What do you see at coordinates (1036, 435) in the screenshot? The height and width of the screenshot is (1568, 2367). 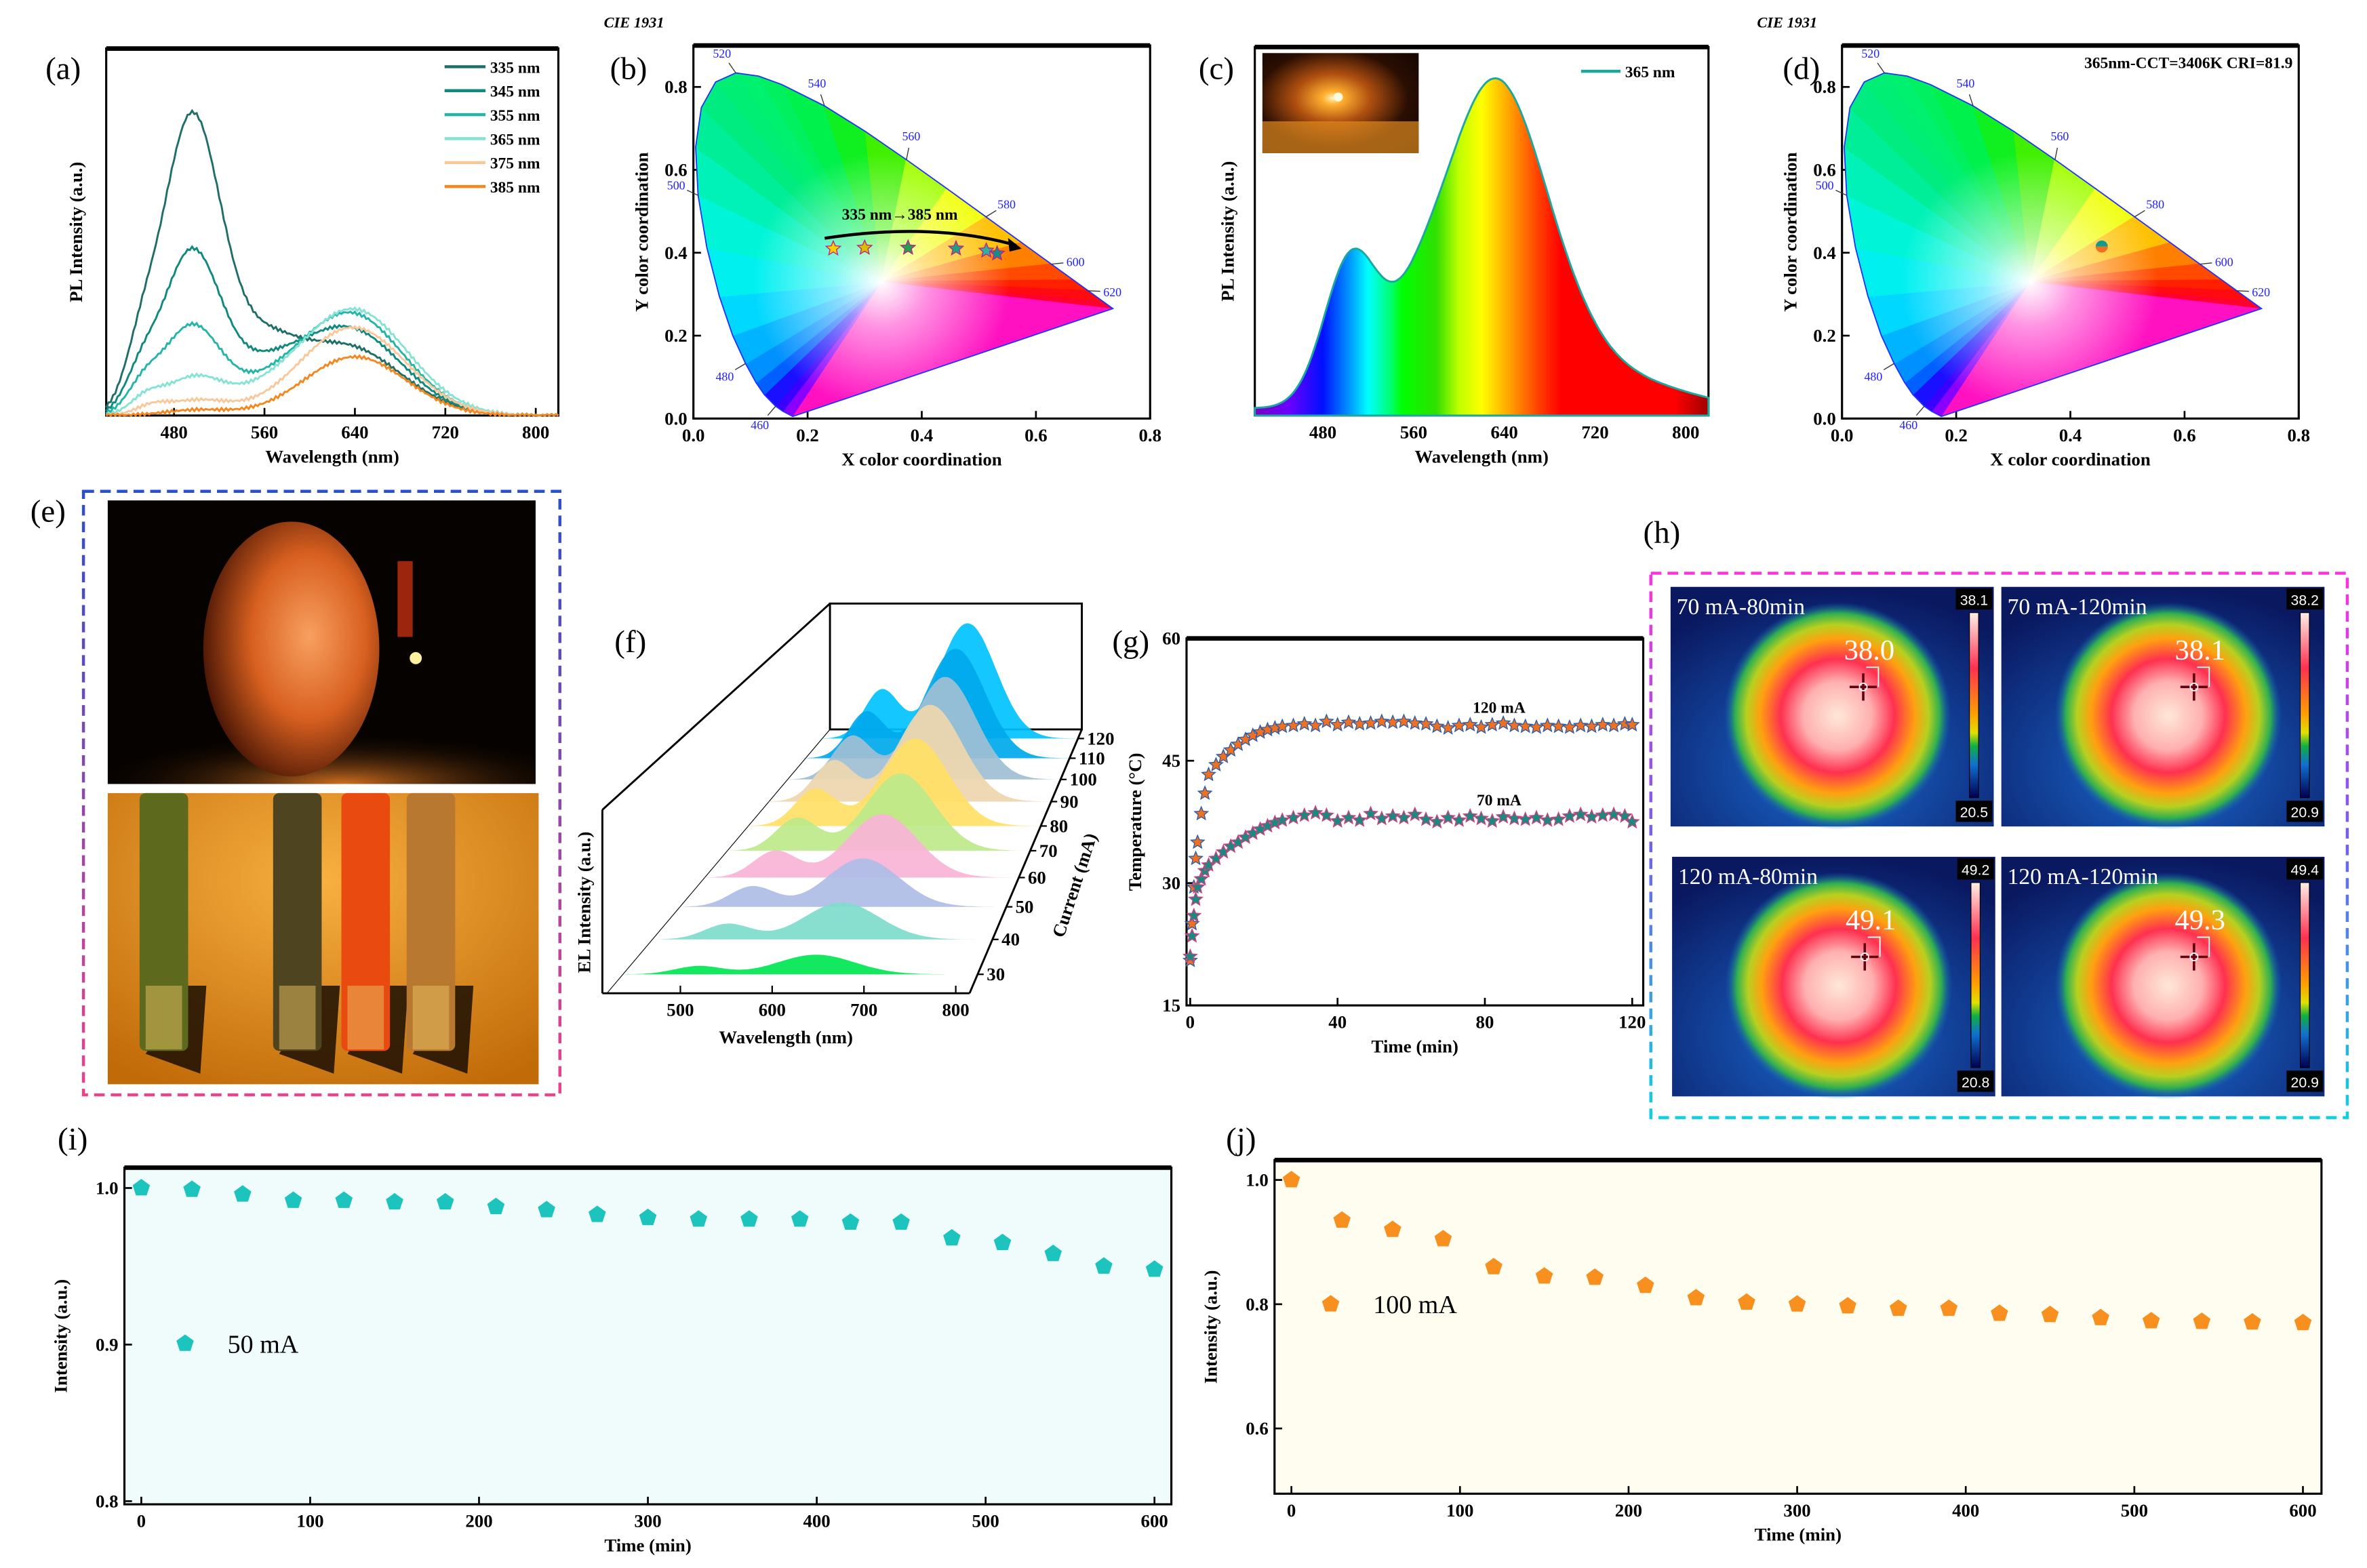 I see `x-tick-label: 0.6` at bounding box center [1036, 435].